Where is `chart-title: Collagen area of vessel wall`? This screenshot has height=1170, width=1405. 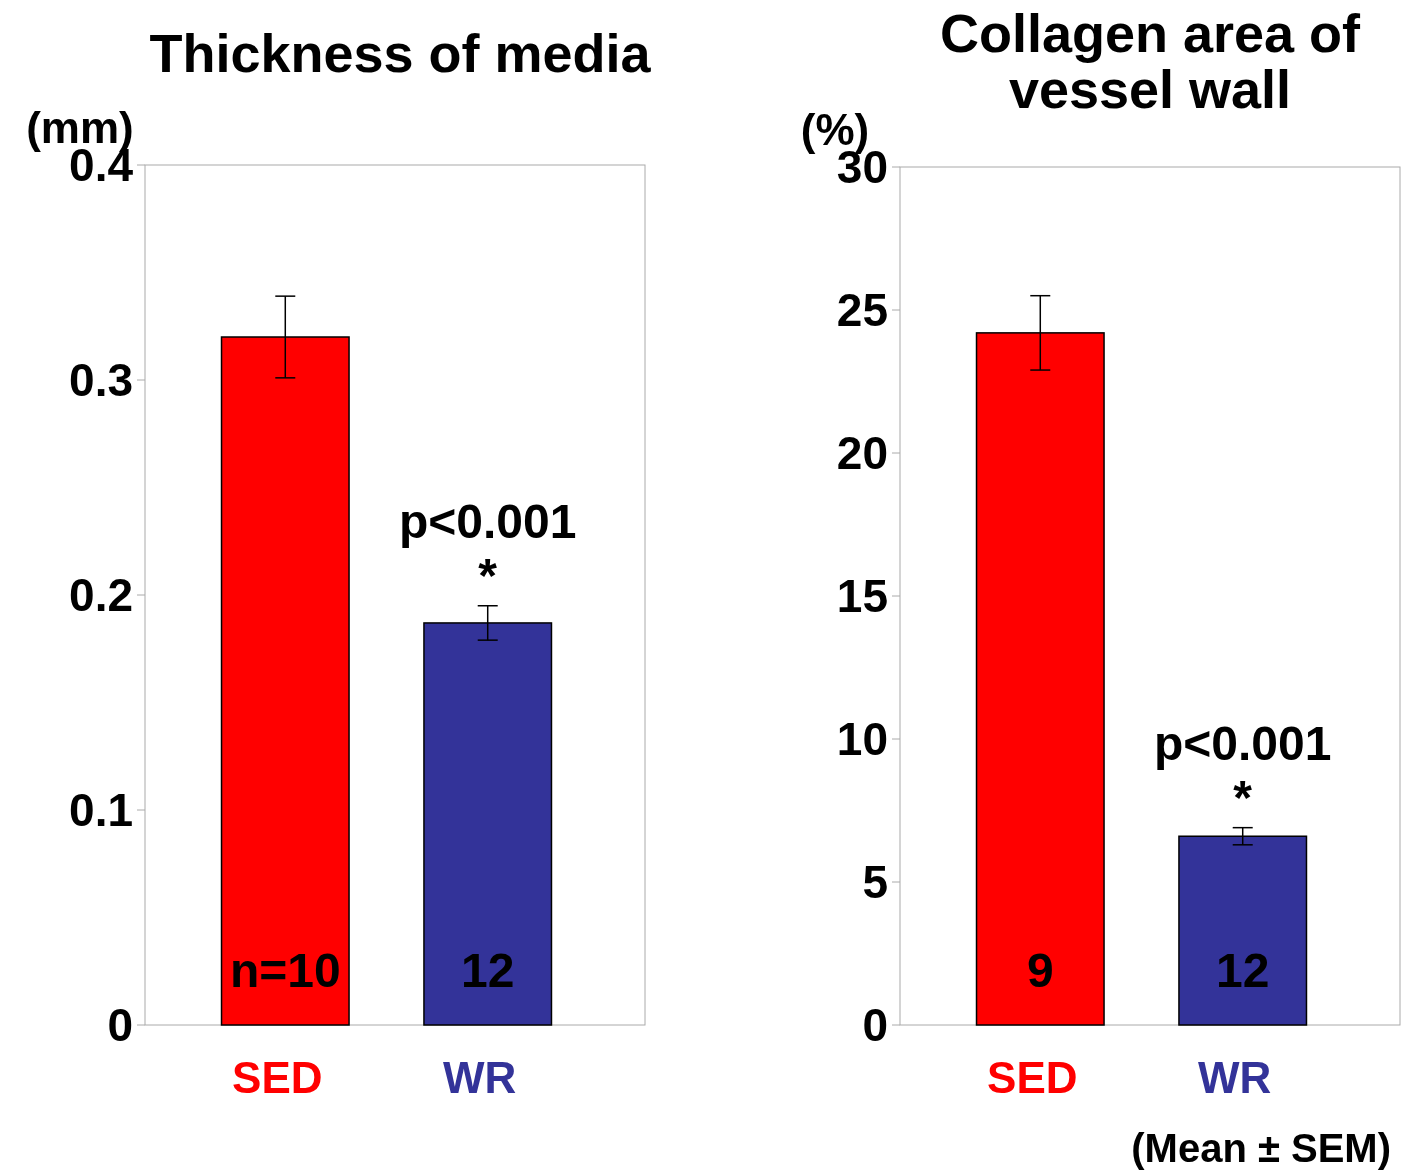
chart-title: Collagen area of vessel wall is located at coordinates (1150, 61).